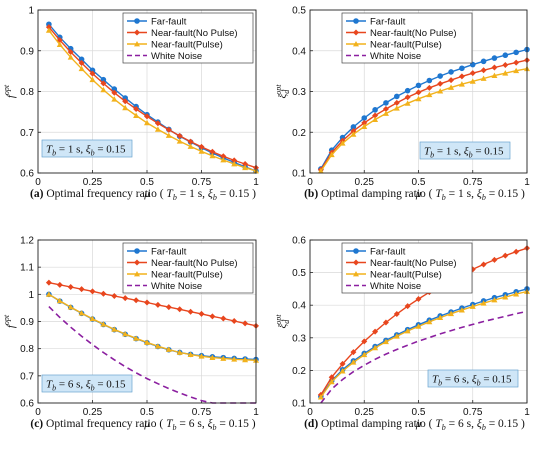 The height and width of the screenshot is (452, 550). What do you see at coordinates (388, 22) in the screenshot?
I see `legend-label: Far-fault` at bounding box center [388, 22].